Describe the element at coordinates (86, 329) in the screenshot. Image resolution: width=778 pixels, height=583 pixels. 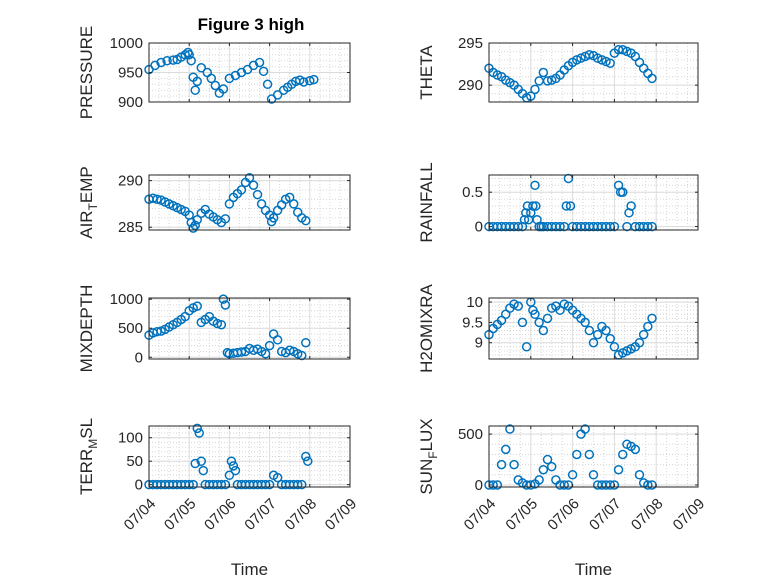
I see `y-axis-label: MIXDEPTH` at that location.